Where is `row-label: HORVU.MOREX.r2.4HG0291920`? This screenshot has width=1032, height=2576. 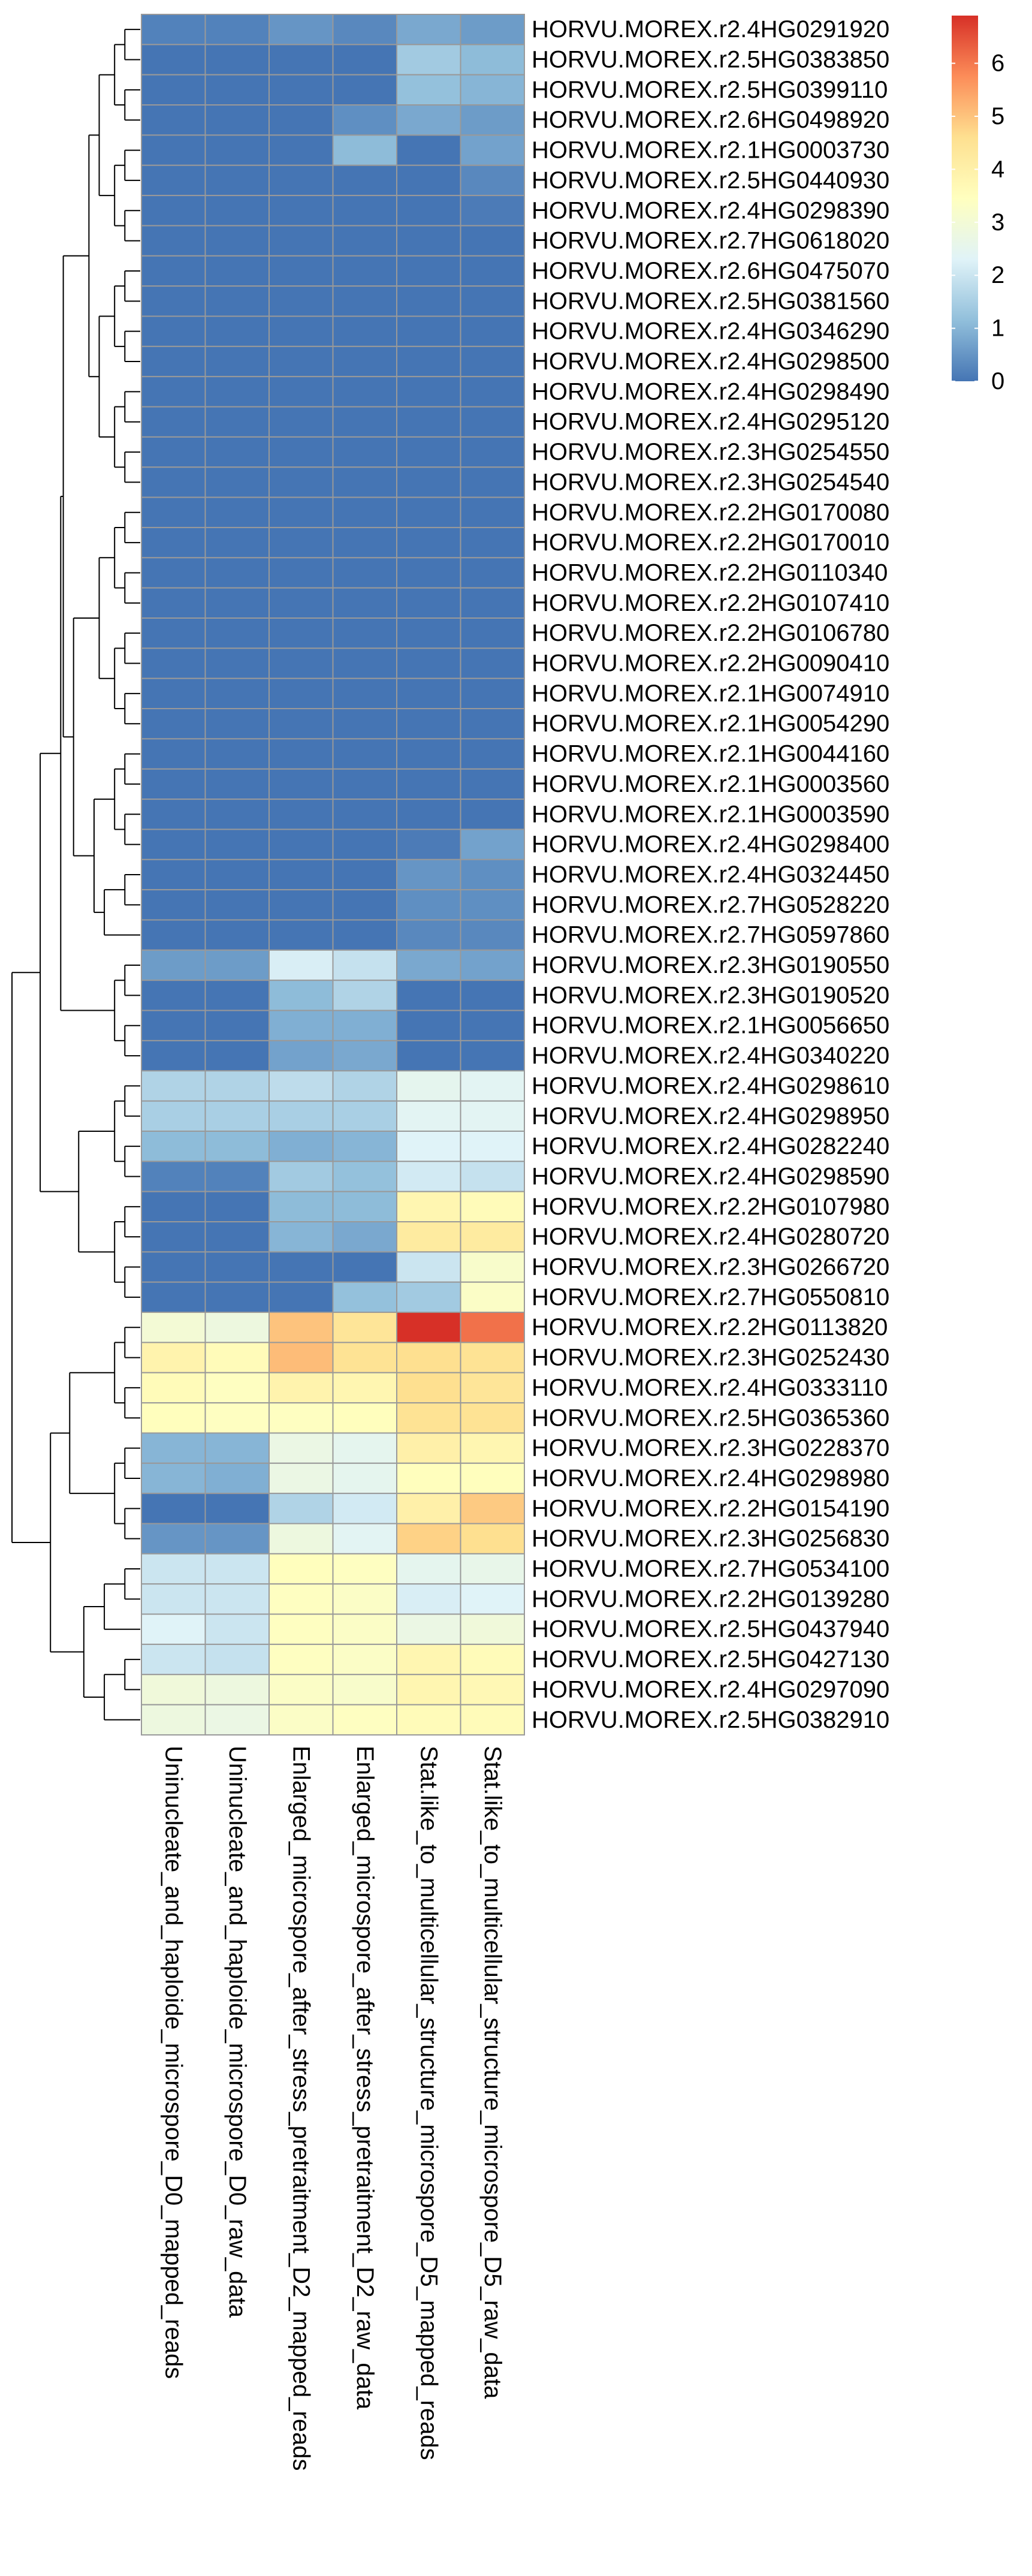 row-label: HORVU.MOREX.r2.4HG0291920 is located at coordinates (710, 30).